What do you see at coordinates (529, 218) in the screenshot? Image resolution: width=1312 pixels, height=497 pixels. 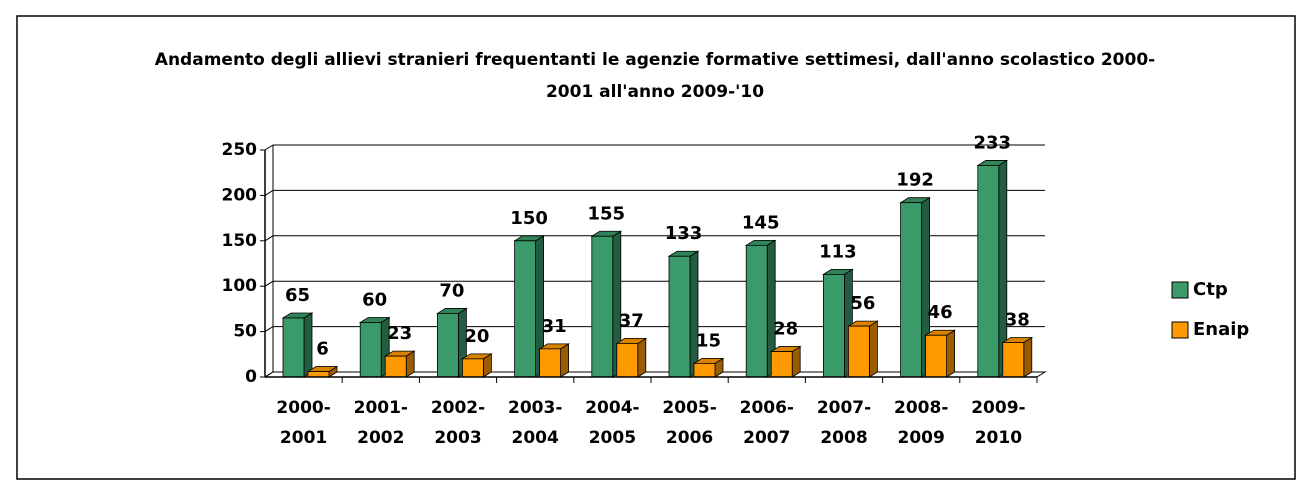 I see `value-label: 150` at bounding box center [529, 218].